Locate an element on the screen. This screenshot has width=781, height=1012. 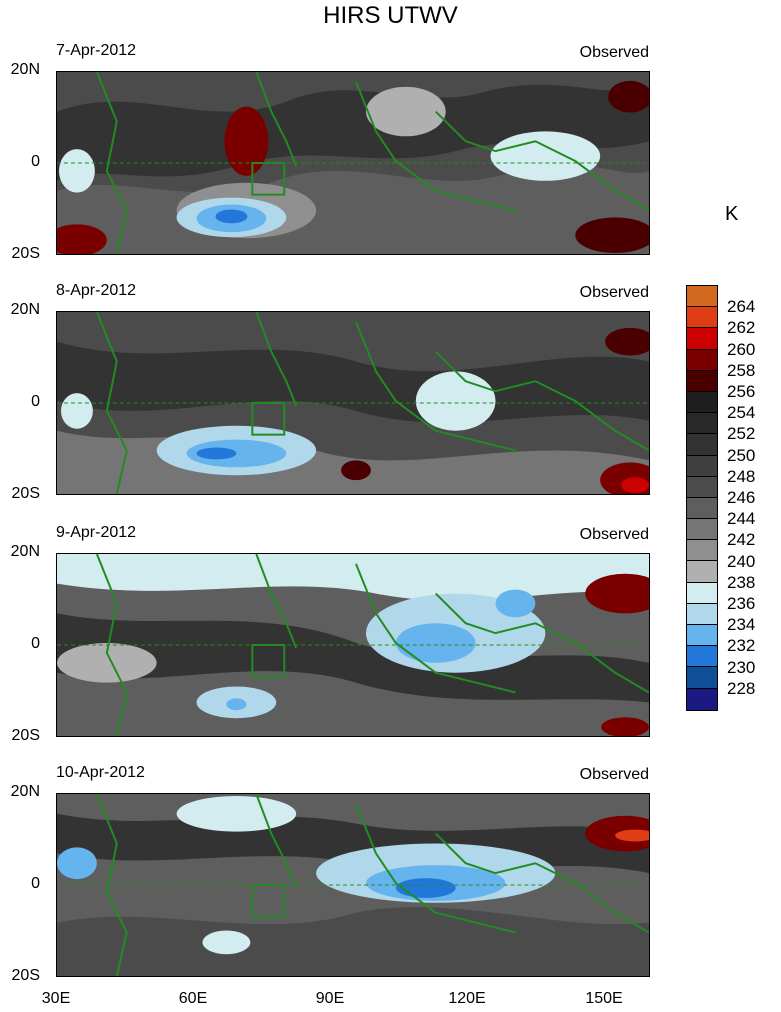
colorbar-tick-label: 242 is located at coordinates (741, 540).